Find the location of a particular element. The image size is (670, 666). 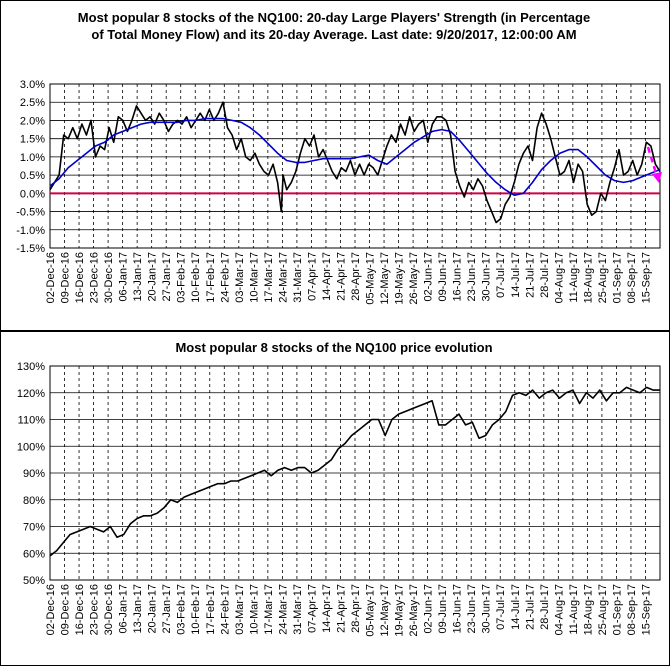

y-tick-label: 100% is located at coordinates (31, 447).